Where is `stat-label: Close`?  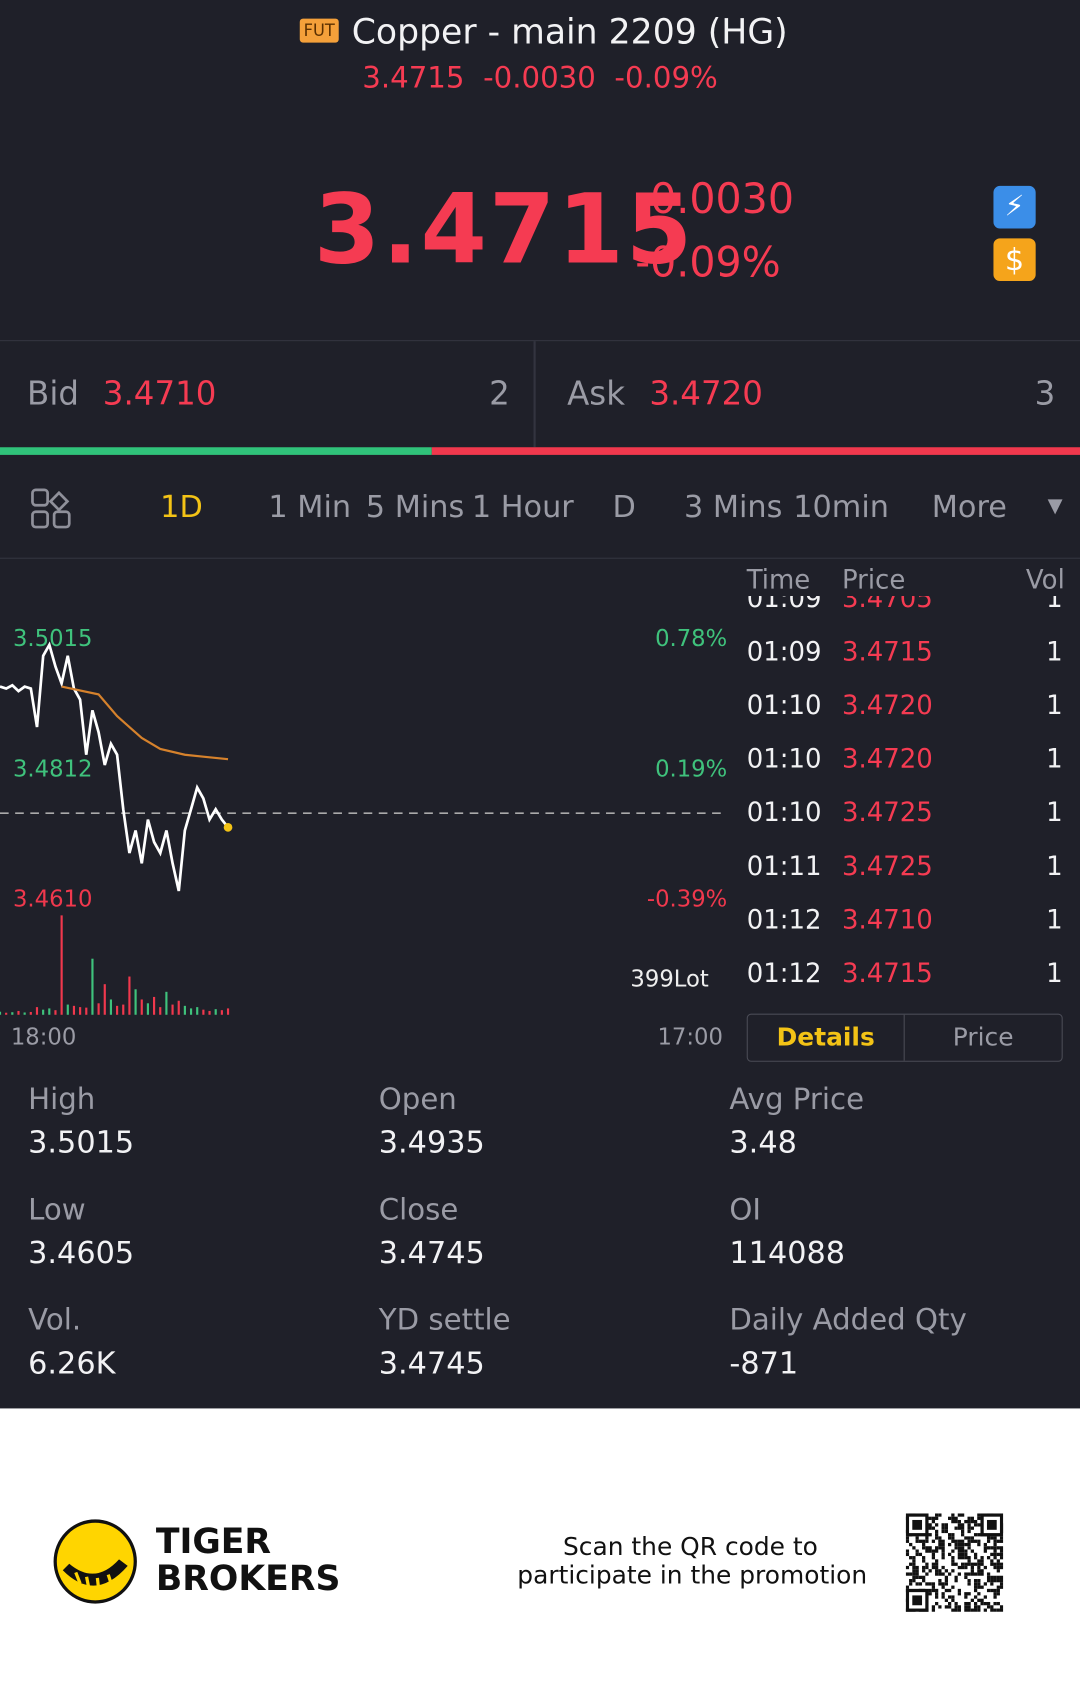
stat-label: Close is located at coordinates (418, 1210).